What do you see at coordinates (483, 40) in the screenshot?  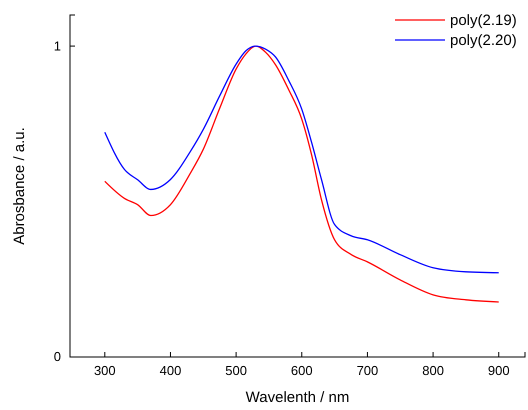 I see `legend-label: poly(2.20)` at bounding box center [483, 40].